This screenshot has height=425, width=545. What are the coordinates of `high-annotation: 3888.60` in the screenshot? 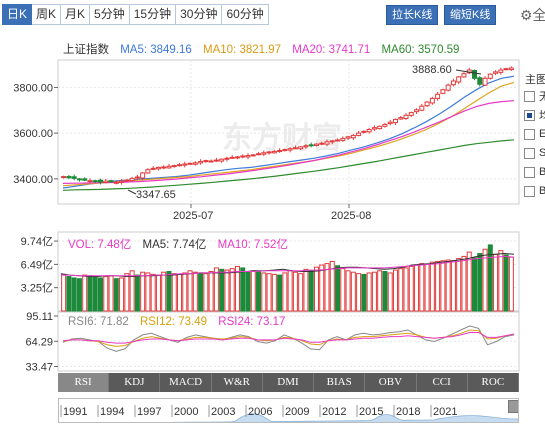 It's located at (432, 70).